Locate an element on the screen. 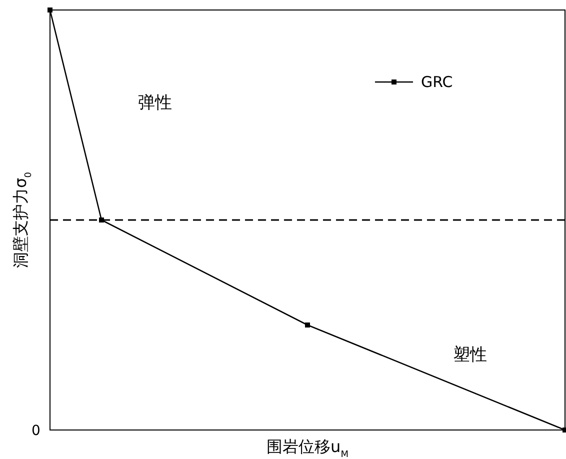 The image size is (566, 459). legend-label: GRC is located at coordinates (437, 82).